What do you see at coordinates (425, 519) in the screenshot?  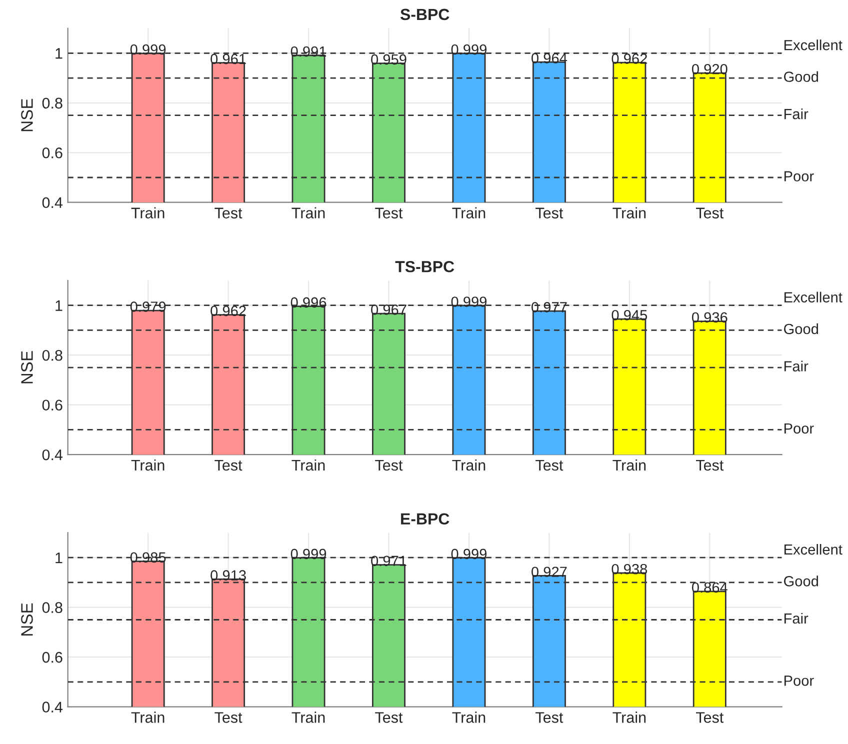 I see `chart-title: E-BPC` at bounding box center [425, 519].